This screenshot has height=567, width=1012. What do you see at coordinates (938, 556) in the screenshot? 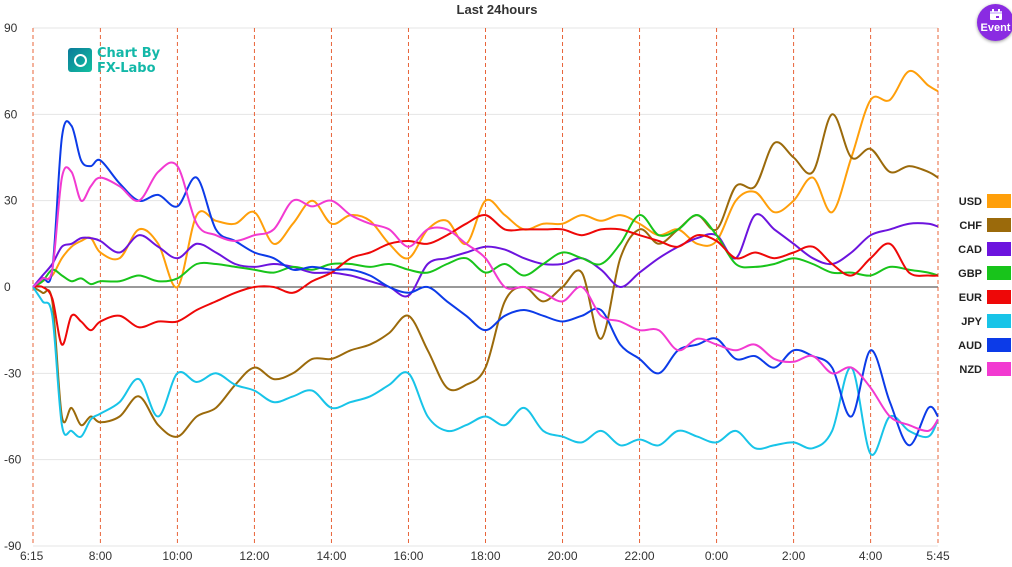
I see `x-tick-label: 5:45` at bounding box center [938, 556].